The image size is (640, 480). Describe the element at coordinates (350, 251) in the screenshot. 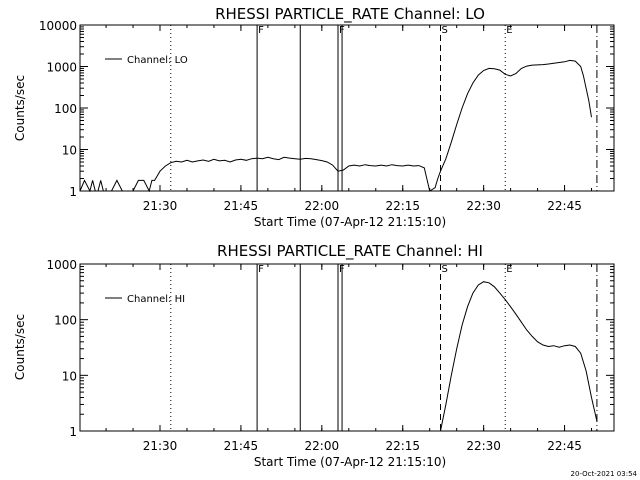

I see `chart-title: RHESSI PARTICLE_RATE Channel: HI` at that location.